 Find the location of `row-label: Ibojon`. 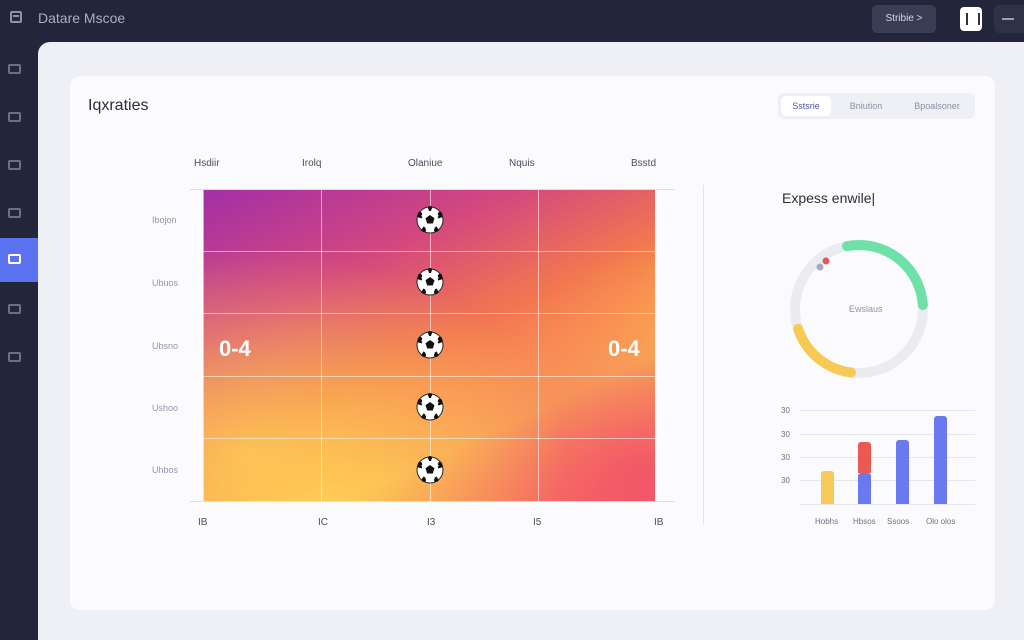

row-label: Ibojon is located at coordinates (164, 220).